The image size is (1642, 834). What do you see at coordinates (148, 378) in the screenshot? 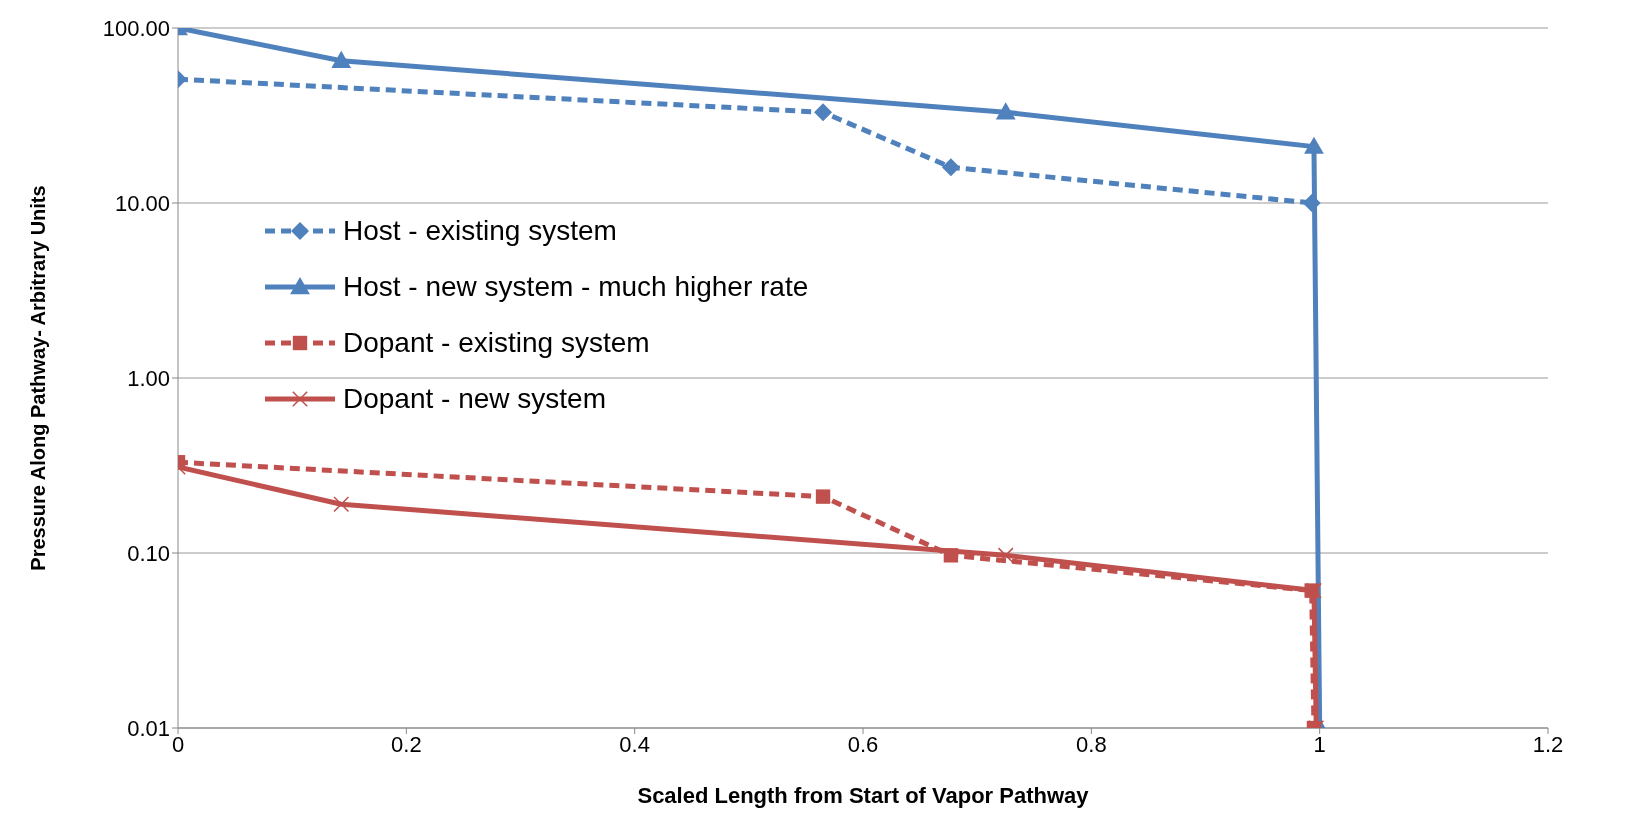
I see `y-tick-label: 1.00` at bounding box center [148, 378].